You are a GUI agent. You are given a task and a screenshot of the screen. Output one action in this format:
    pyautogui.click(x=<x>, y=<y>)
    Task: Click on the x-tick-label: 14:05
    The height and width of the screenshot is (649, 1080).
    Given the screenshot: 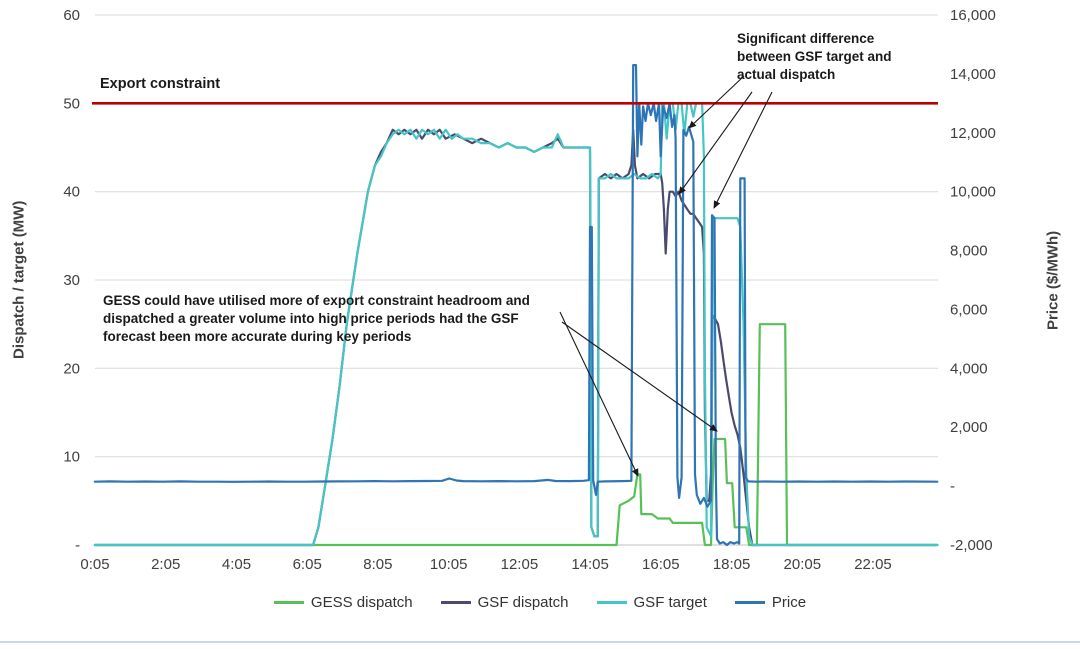 What is the action you would take?
    pyautogui.click(x=590, y=564)
    